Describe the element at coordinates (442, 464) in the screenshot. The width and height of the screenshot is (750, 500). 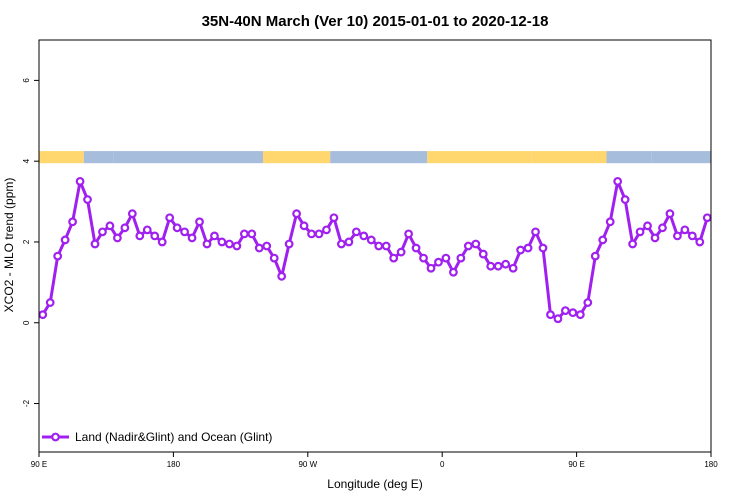
I see `x-tick-label: 0` at that location.